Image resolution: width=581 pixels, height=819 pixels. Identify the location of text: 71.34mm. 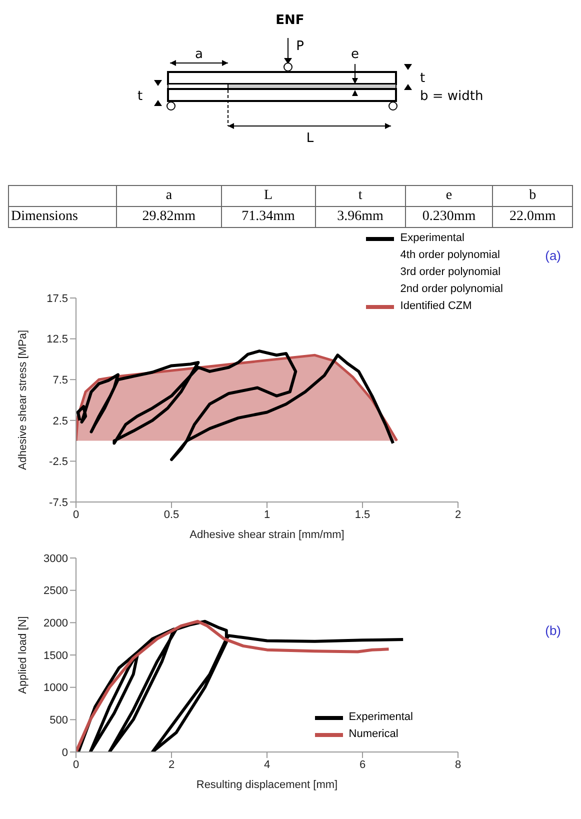
(268, 217).